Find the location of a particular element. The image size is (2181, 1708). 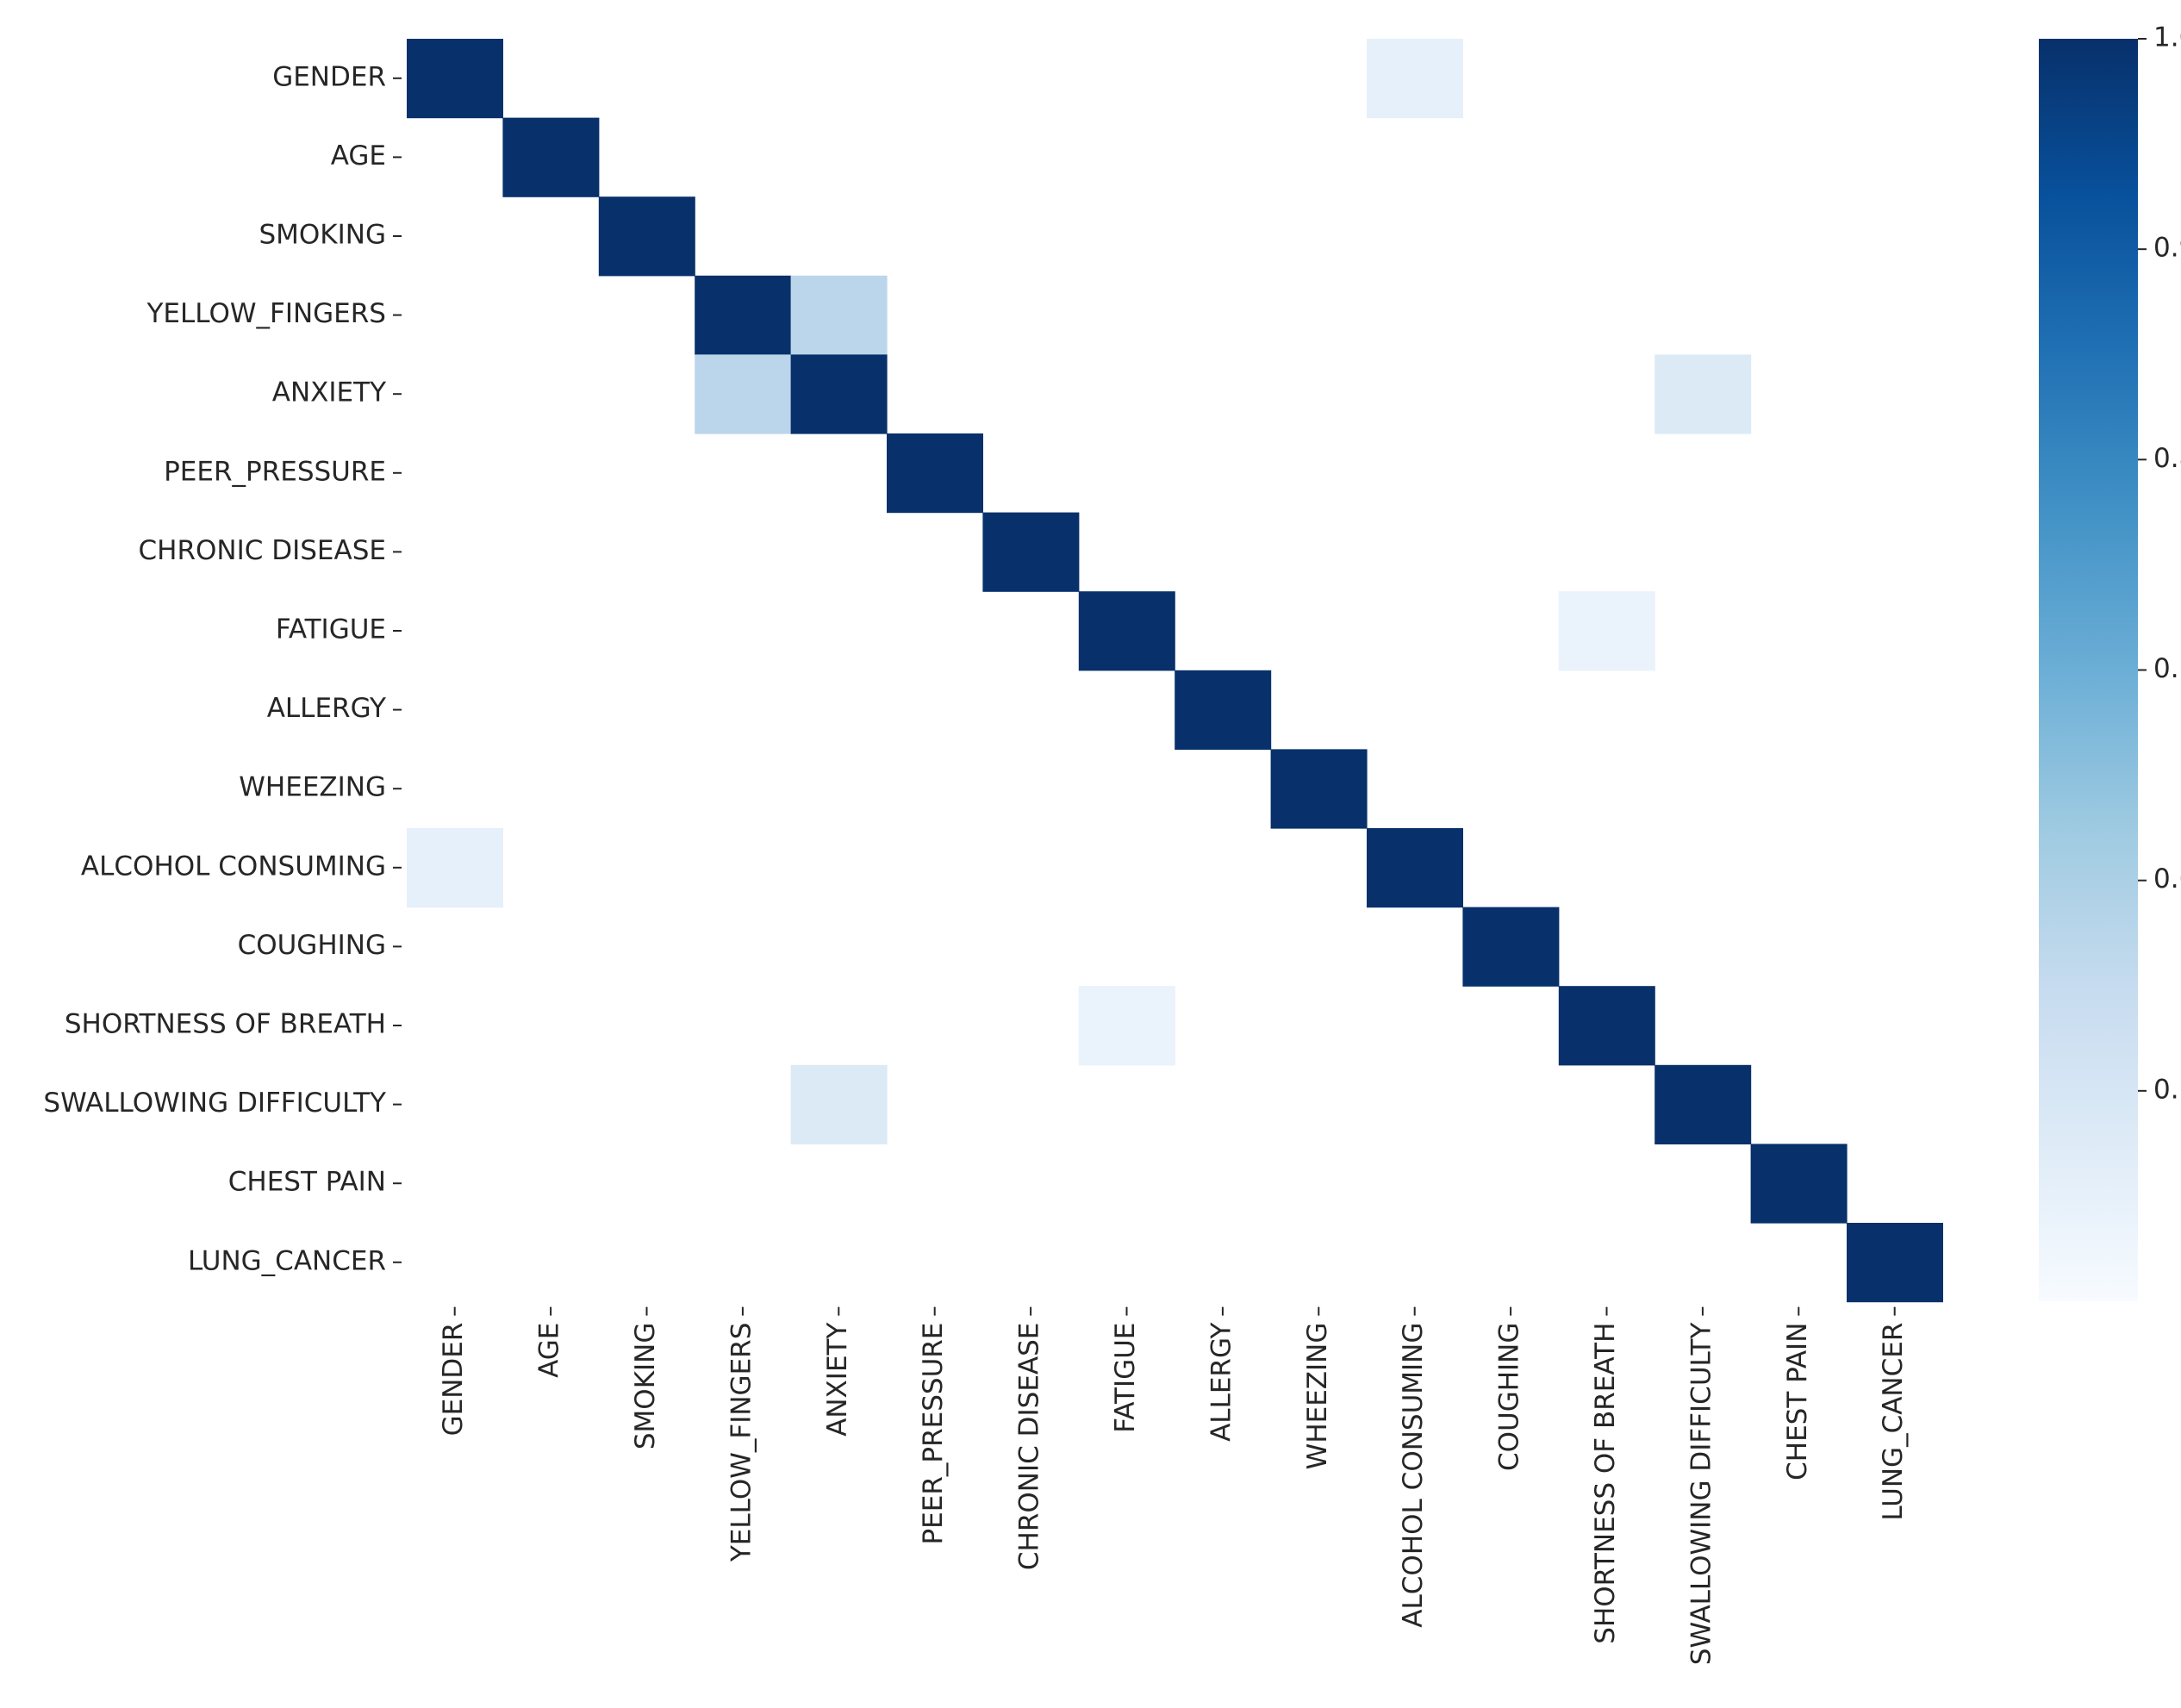

colorbar: 0.5 0.6 0.7 0.8 0.9 1.0 is located at coordinates (2110, 662).